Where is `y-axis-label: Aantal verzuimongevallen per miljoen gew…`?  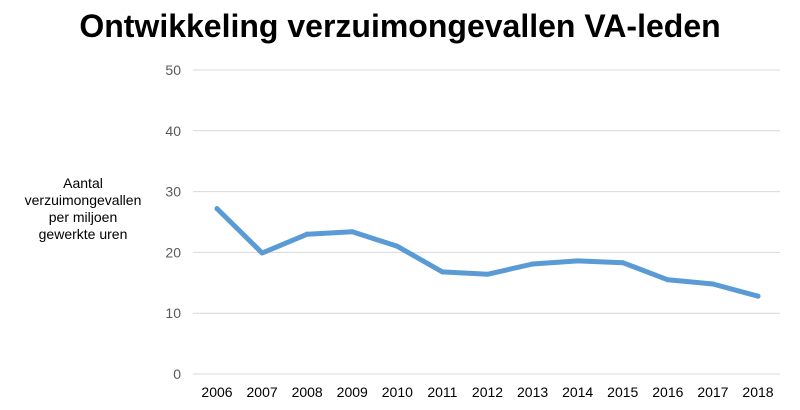 y-axis-label: Aantal verzuimongevallen per miljoen gew… is located at coordinates (83, 209).